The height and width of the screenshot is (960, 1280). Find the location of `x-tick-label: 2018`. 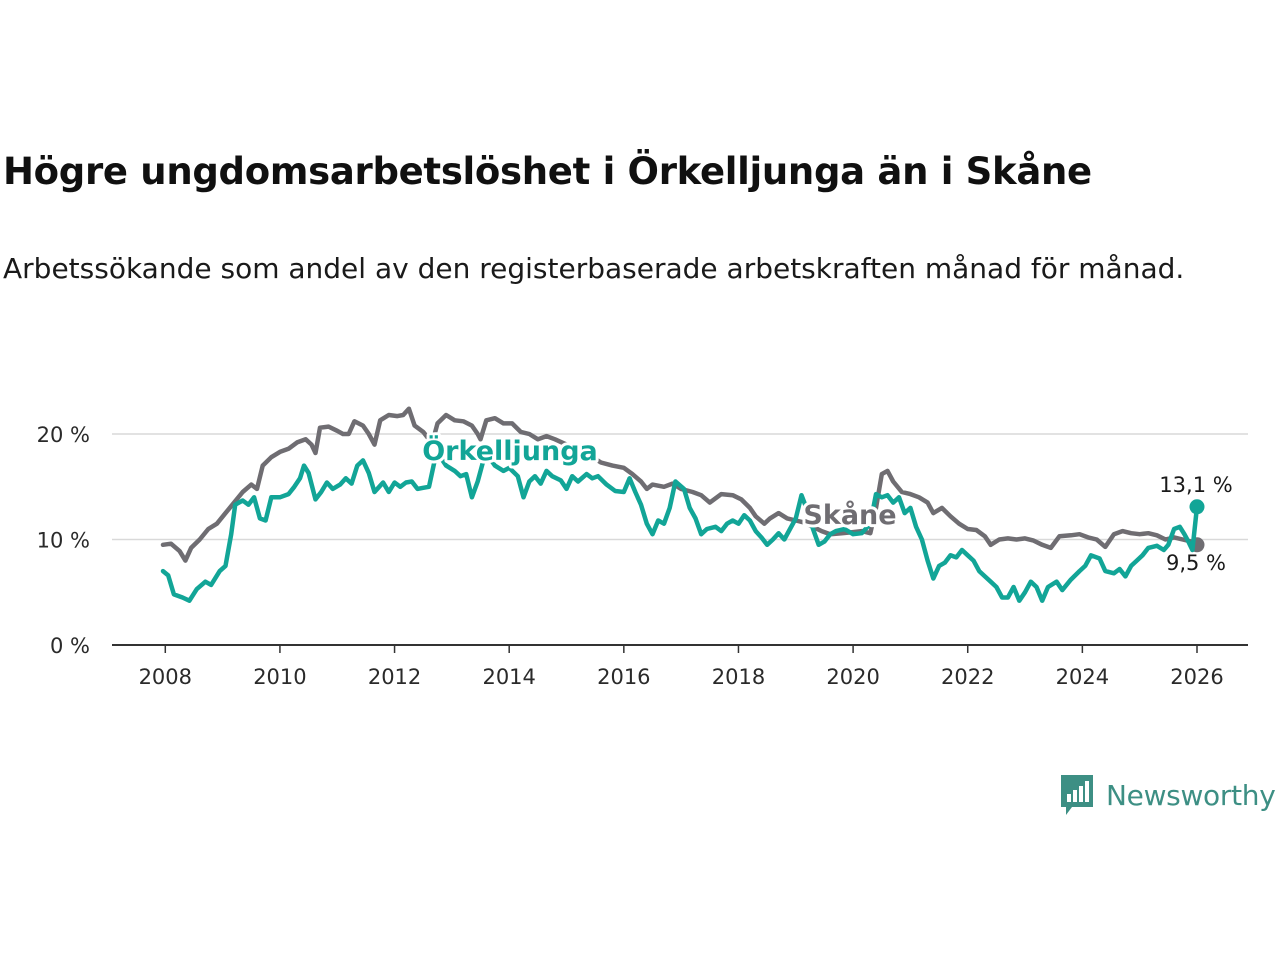

x-tick-label: 2018 is located at coordinates (738, 677).